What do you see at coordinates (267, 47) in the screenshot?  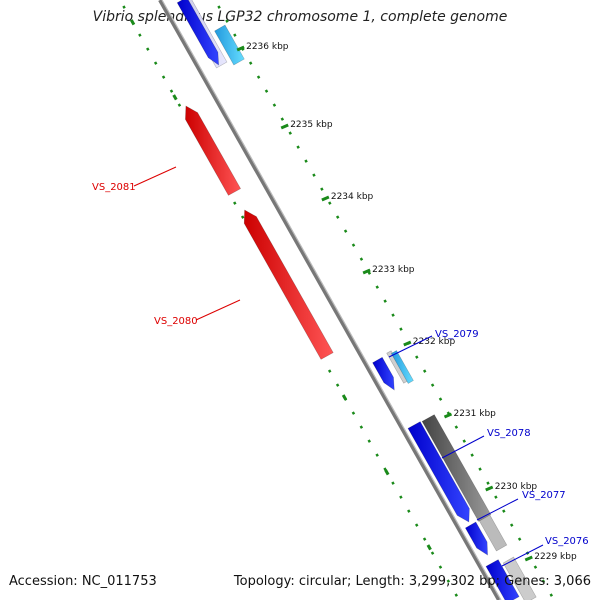 I see `scale-label: 2236 kbp` at bounding box center [267, 47].